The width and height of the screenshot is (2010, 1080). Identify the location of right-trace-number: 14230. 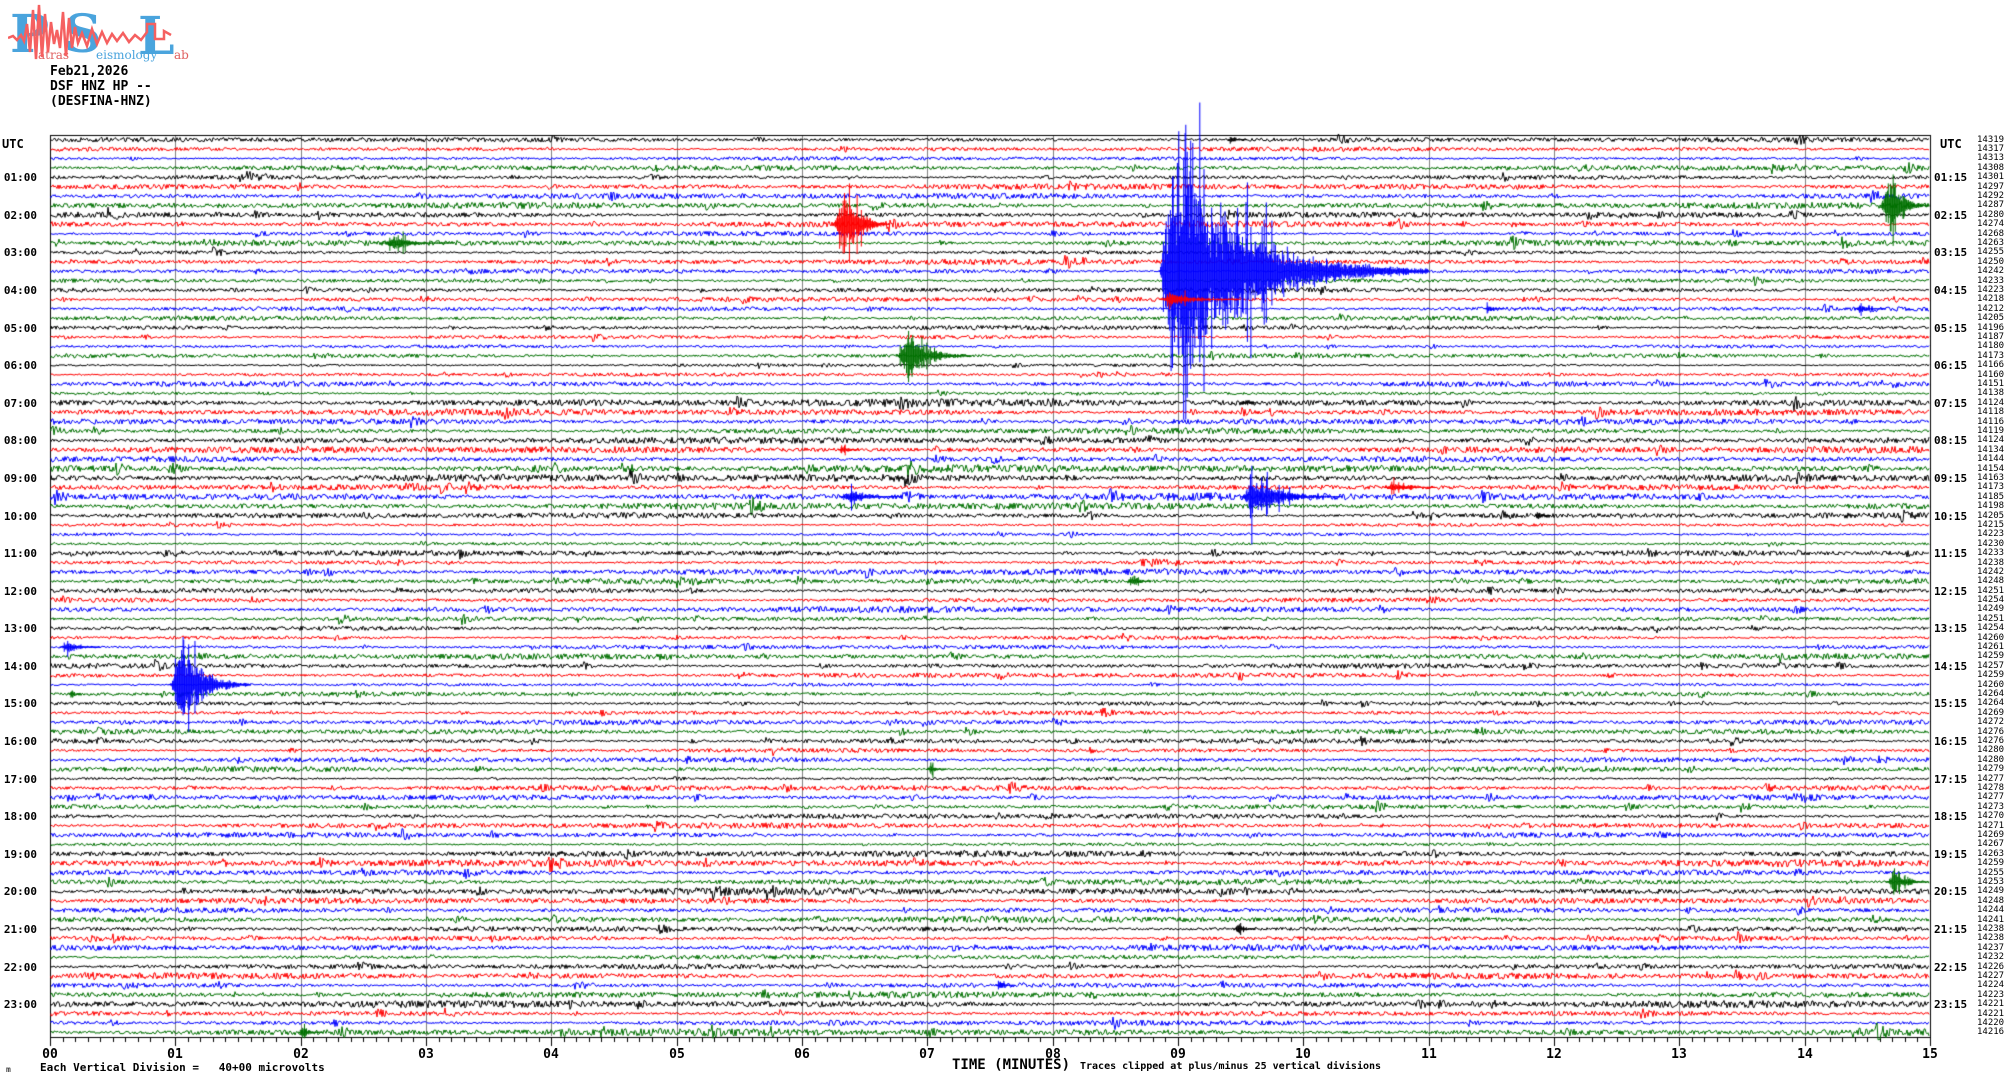
(1991, 544).